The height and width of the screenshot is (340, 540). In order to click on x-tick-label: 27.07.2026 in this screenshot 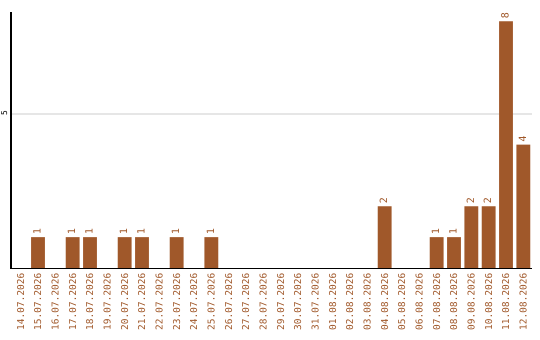, I will do `click(246, 301)`.